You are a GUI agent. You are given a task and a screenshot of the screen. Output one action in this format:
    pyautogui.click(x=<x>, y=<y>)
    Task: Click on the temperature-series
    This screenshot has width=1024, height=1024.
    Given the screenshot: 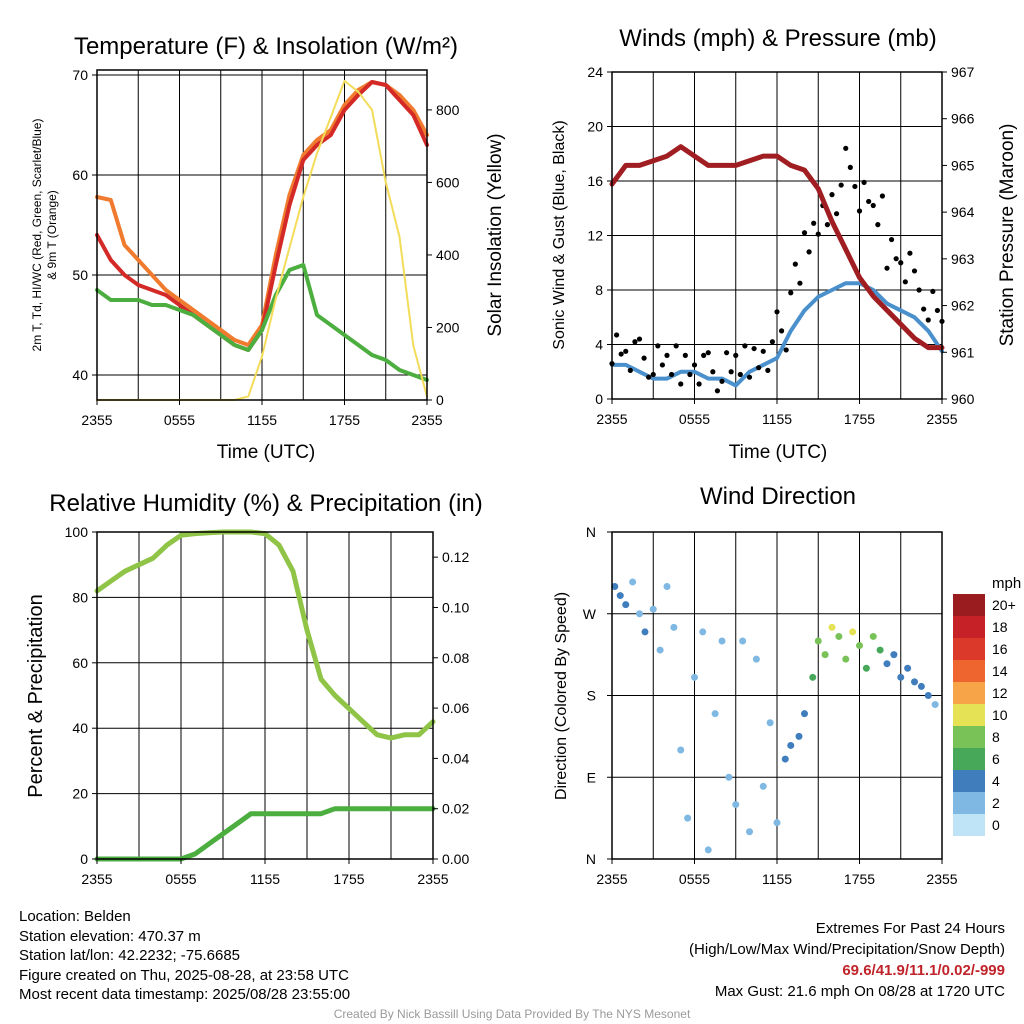 What is the action you would take?
    pyautogui.click(x=262, y=240)
    